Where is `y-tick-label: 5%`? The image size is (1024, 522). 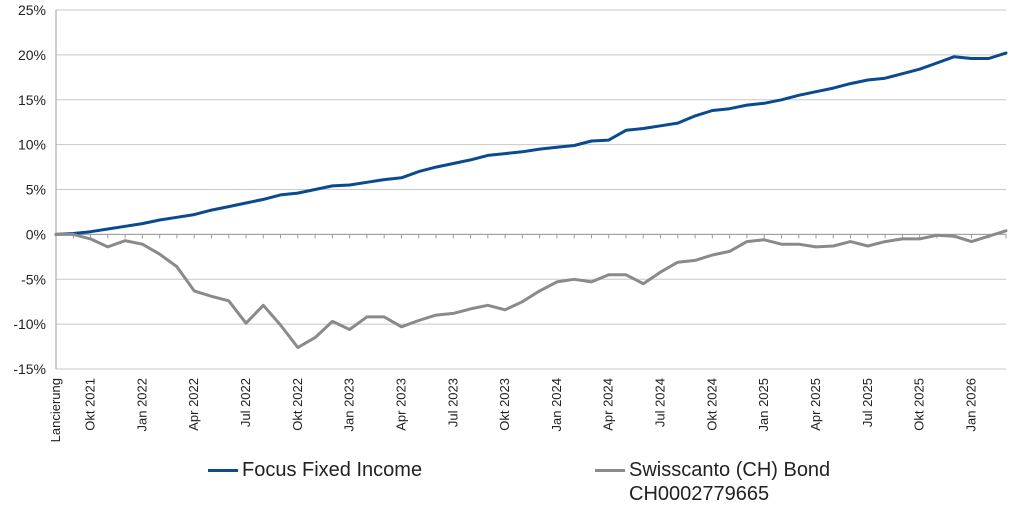 y-tick-label: 5% is located at coordinates (36, 190).